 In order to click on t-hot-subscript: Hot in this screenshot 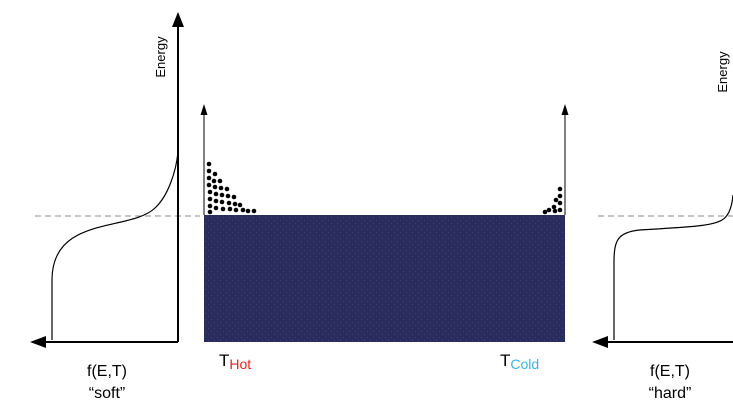, I will do `click(240, 364)`.